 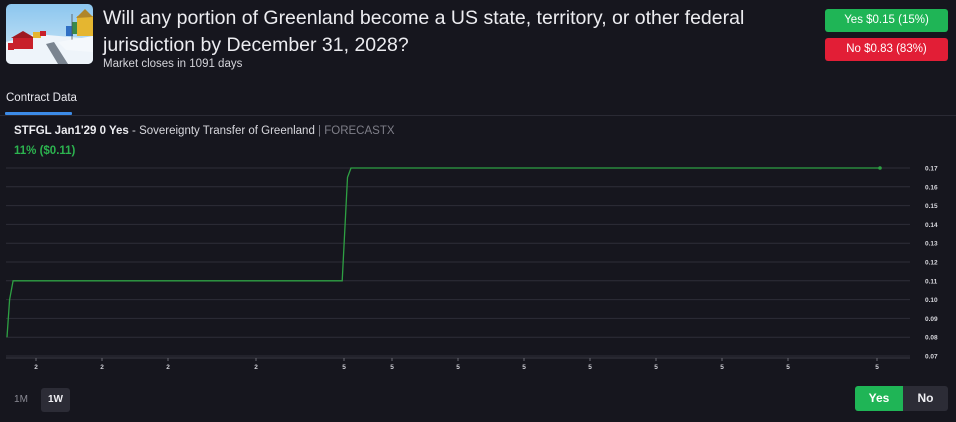 I want to click on y-tick-label: 0.12, so click(x=931, y=263).